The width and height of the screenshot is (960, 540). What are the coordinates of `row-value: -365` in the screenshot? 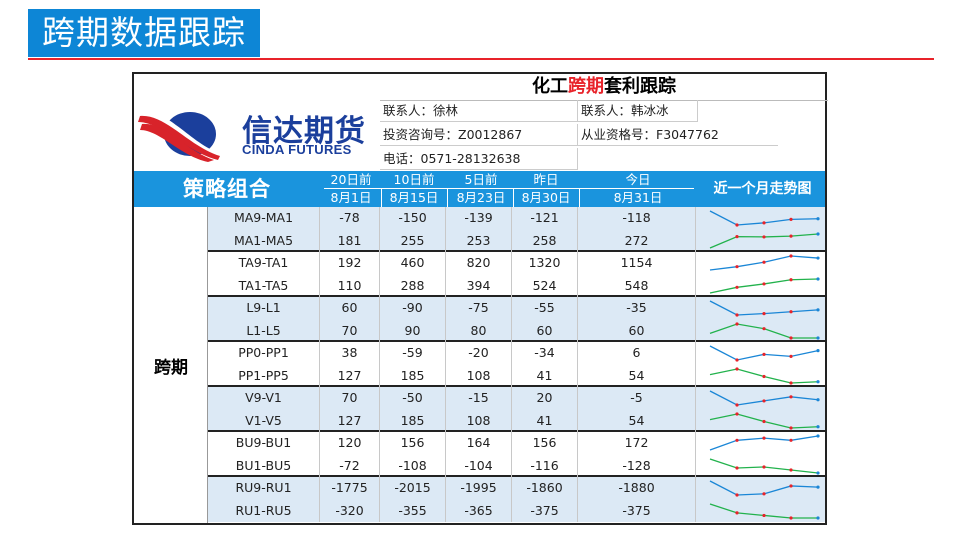 It's located at (479, 510).